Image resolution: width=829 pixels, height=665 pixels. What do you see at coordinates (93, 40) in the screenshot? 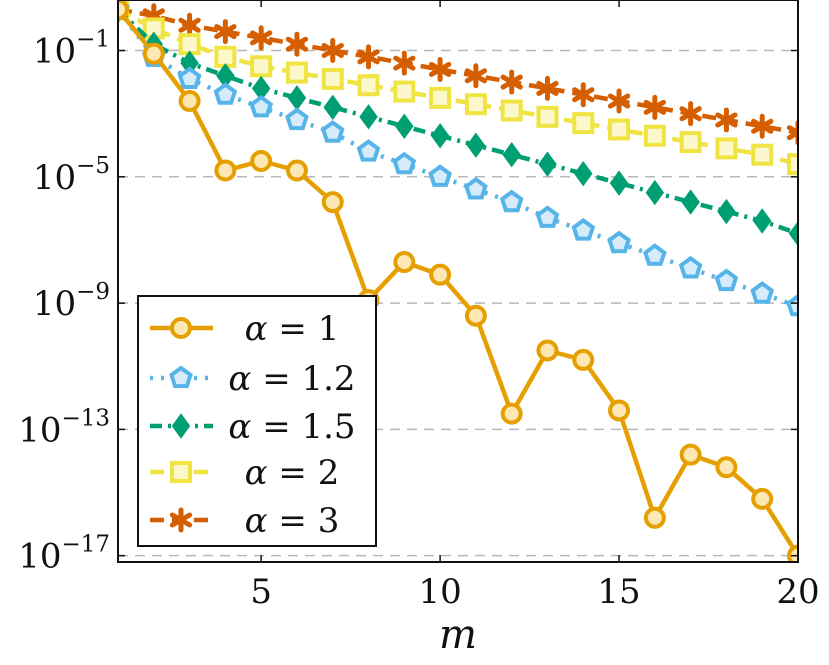
I see `y-tick-exponent: −1` at bounding box center [93, 40].